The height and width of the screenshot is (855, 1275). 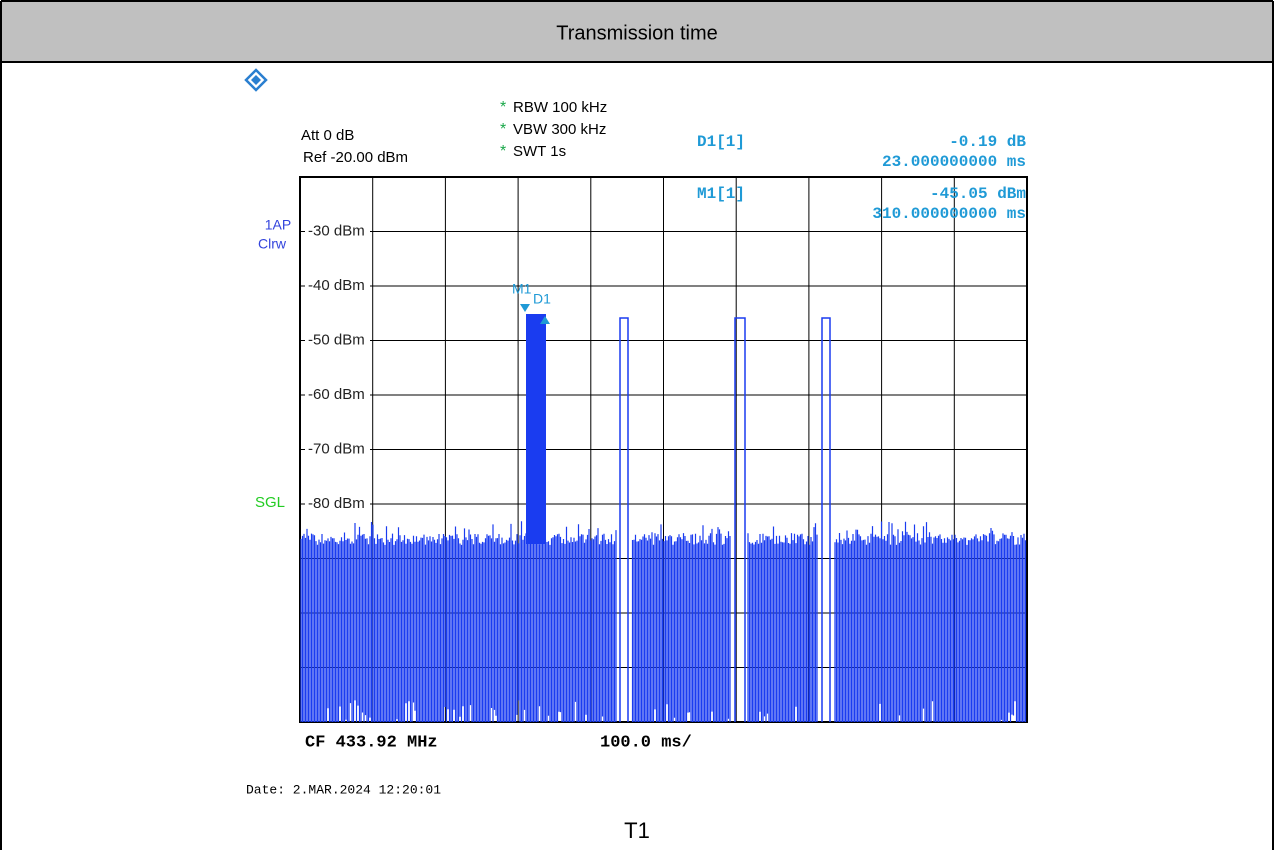 I want to click on setting: RBW 100 kHz, so click(x=560, y=107).